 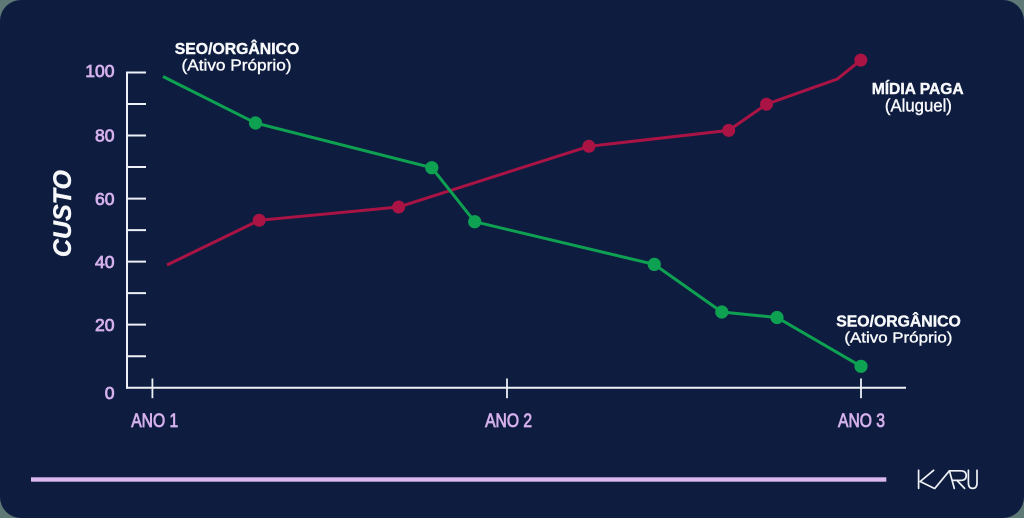 I want to click on svg-text: 60, so click(x=105, y=199).